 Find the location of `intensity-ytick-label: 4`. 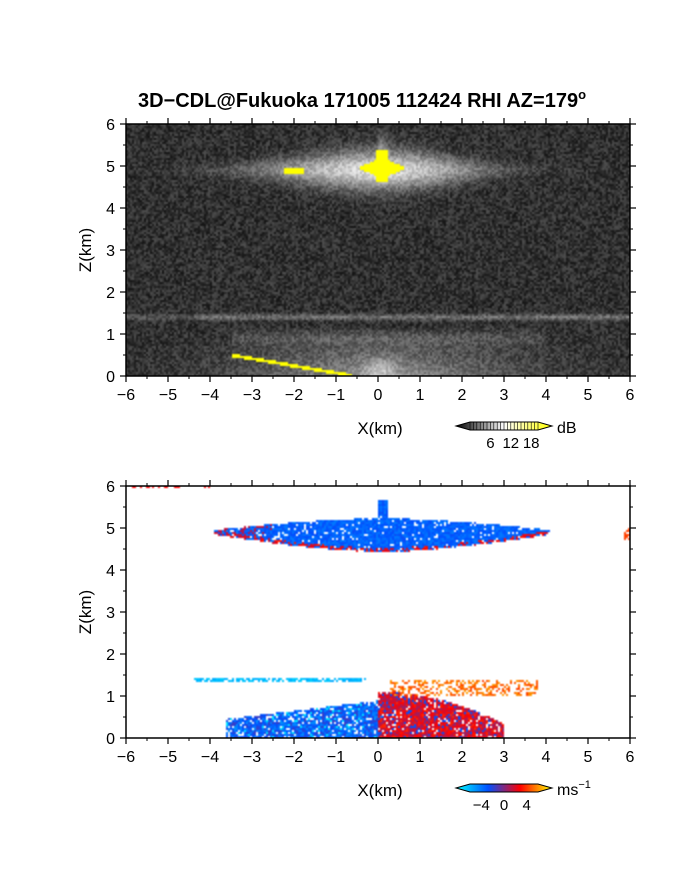

intensity-ytick-label: 4 is located at coordinates (110, 209).